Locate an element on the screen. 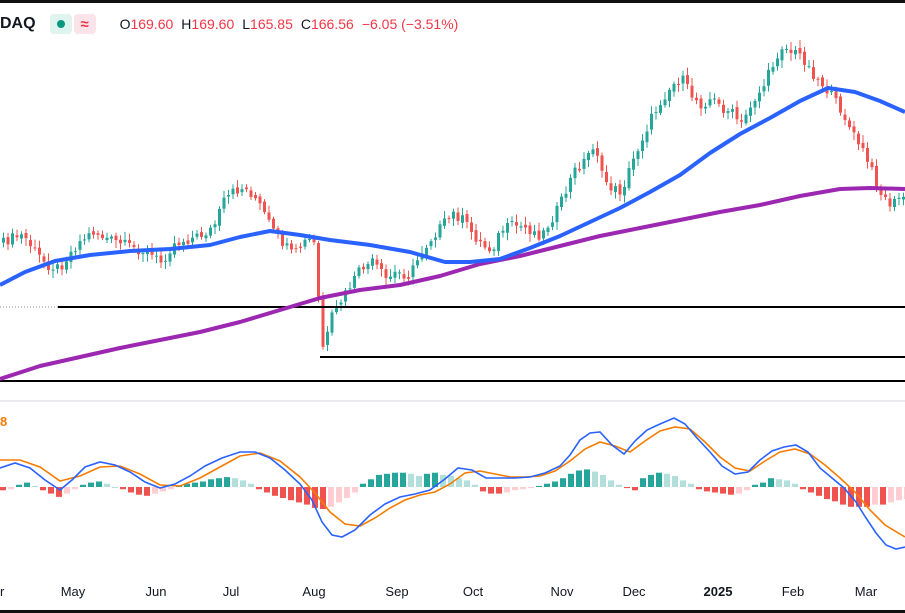  compare-pill: ≈ is located at coordinates (84, 24).